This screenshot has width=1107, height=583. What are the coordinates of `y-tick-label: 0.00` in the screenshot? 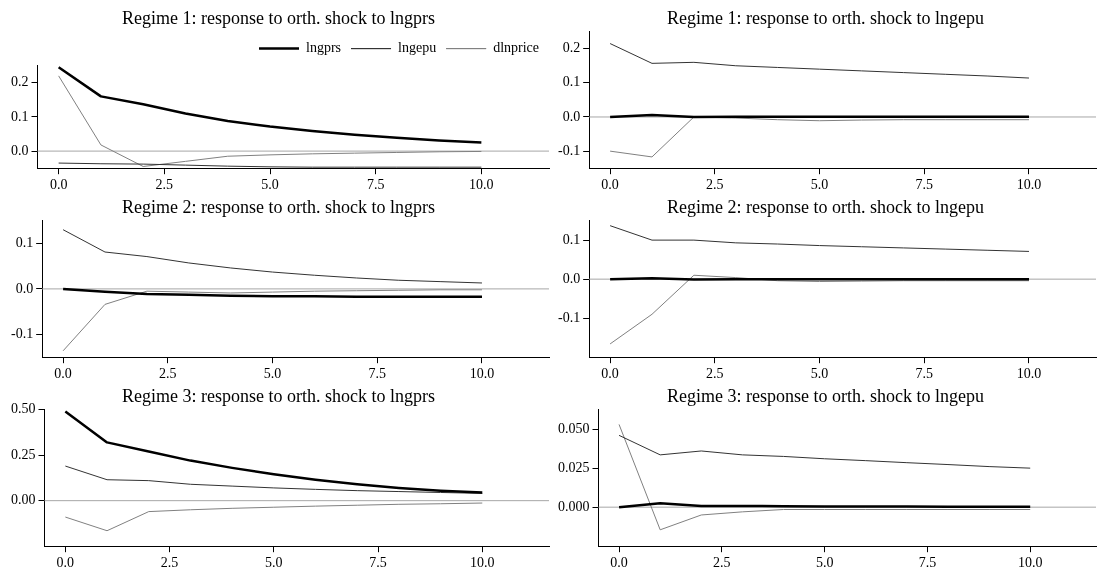 It's located at (23, 500).